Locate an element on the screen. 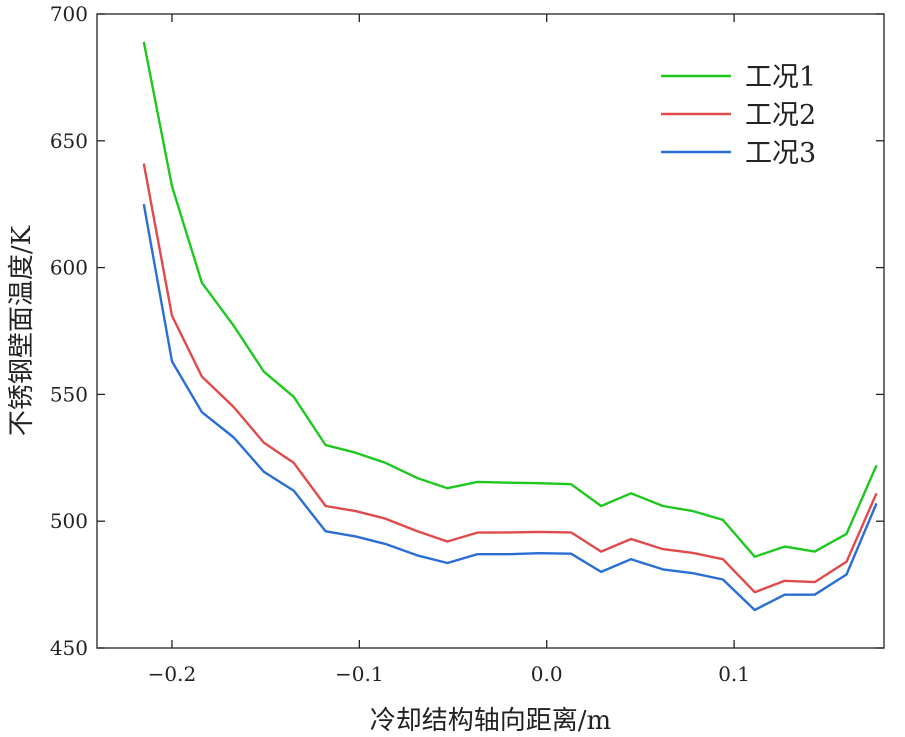 The width and height of the screenshot is (905, 737). x-tick-label: 0.0 is located at coordinates (547, 674).